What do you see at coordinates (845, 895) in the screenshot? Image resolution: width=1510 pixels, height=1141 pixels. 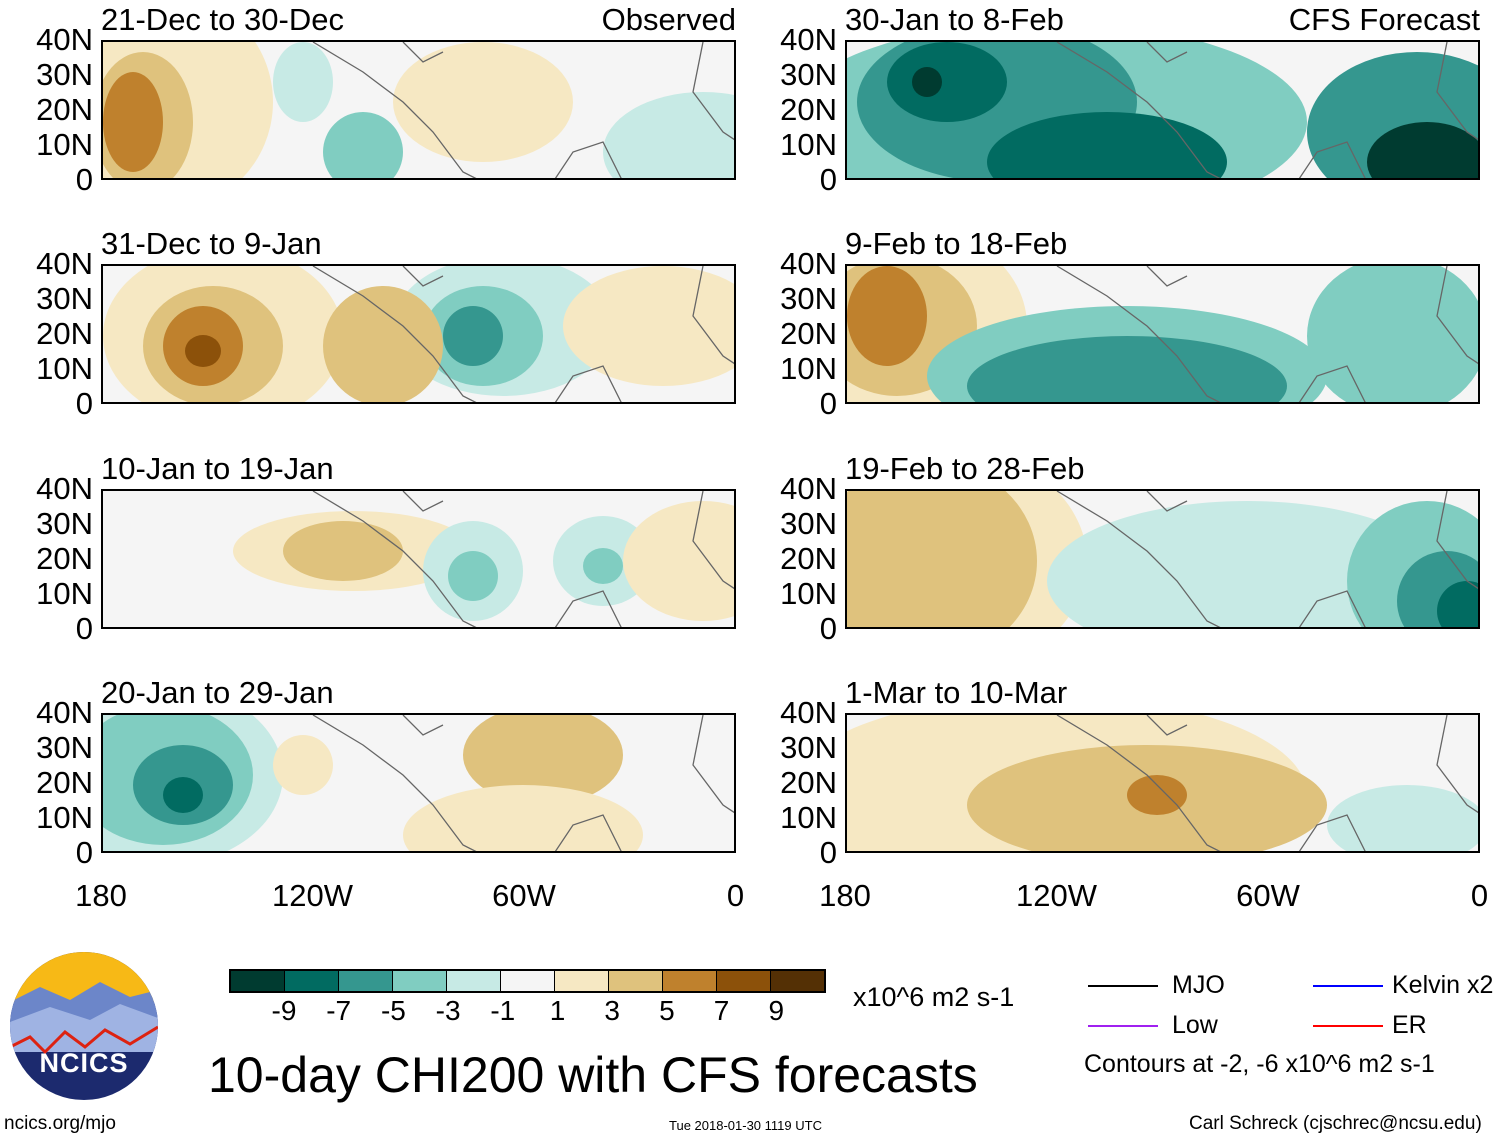 I see `x-tick-label: 180` at bounding box center [845, 895].